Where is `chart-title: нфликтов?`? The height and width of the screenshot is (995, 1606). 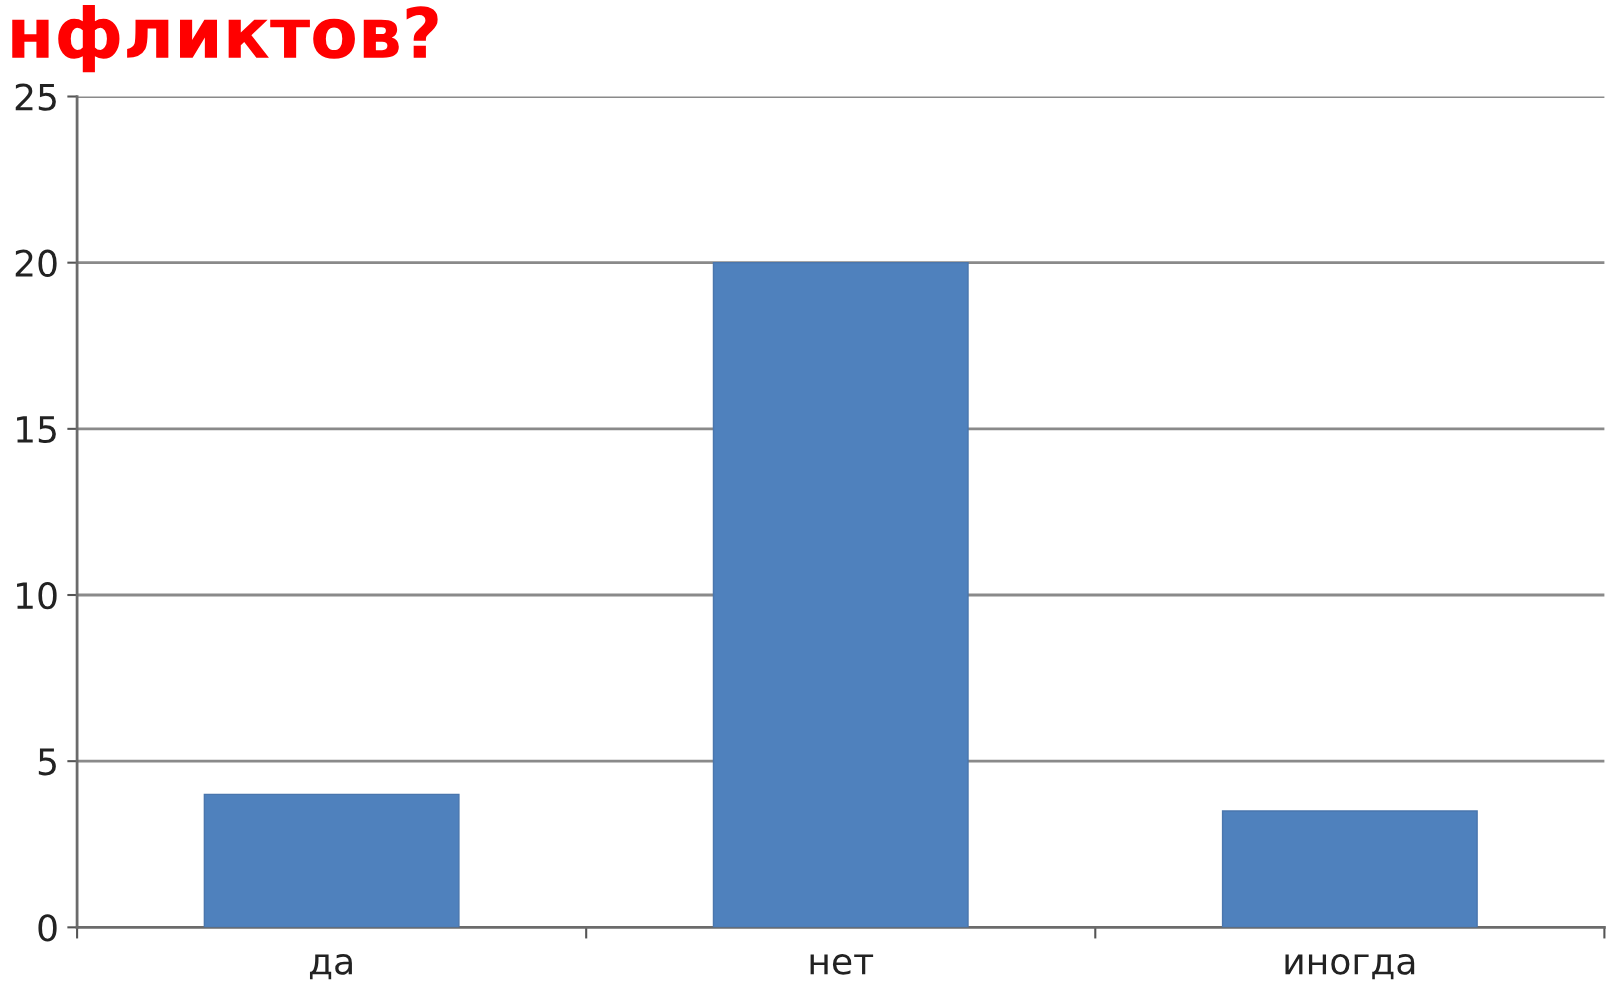 chart-title: нфликтов? is located at coordinates (225, 38).